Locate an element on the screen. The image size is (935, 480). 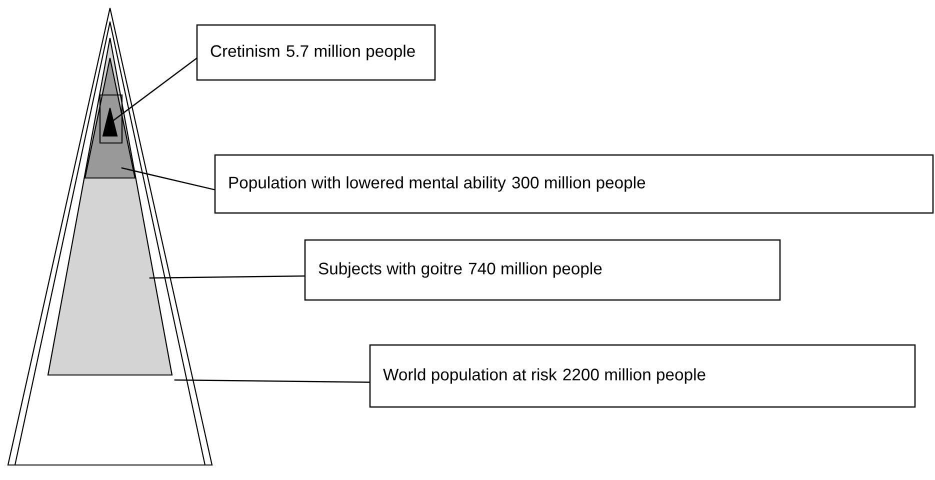
data-label: 300 million people is located at coordinates (579, 184).